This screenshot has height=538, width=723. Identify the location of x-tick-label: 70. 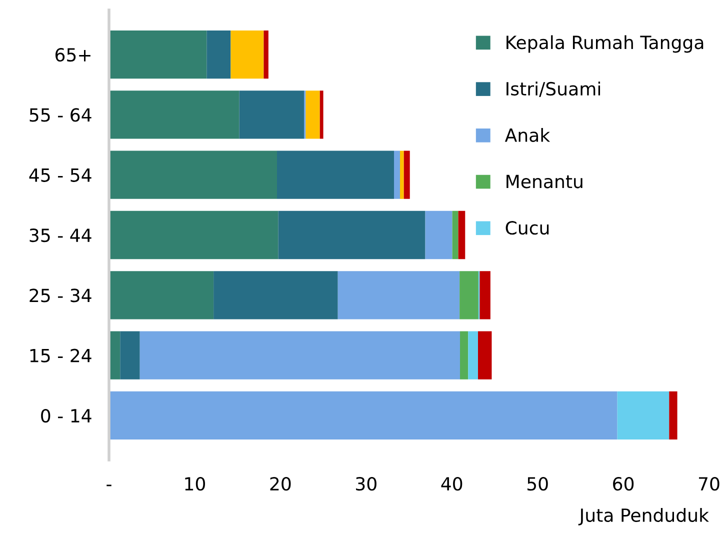
(709, 483).